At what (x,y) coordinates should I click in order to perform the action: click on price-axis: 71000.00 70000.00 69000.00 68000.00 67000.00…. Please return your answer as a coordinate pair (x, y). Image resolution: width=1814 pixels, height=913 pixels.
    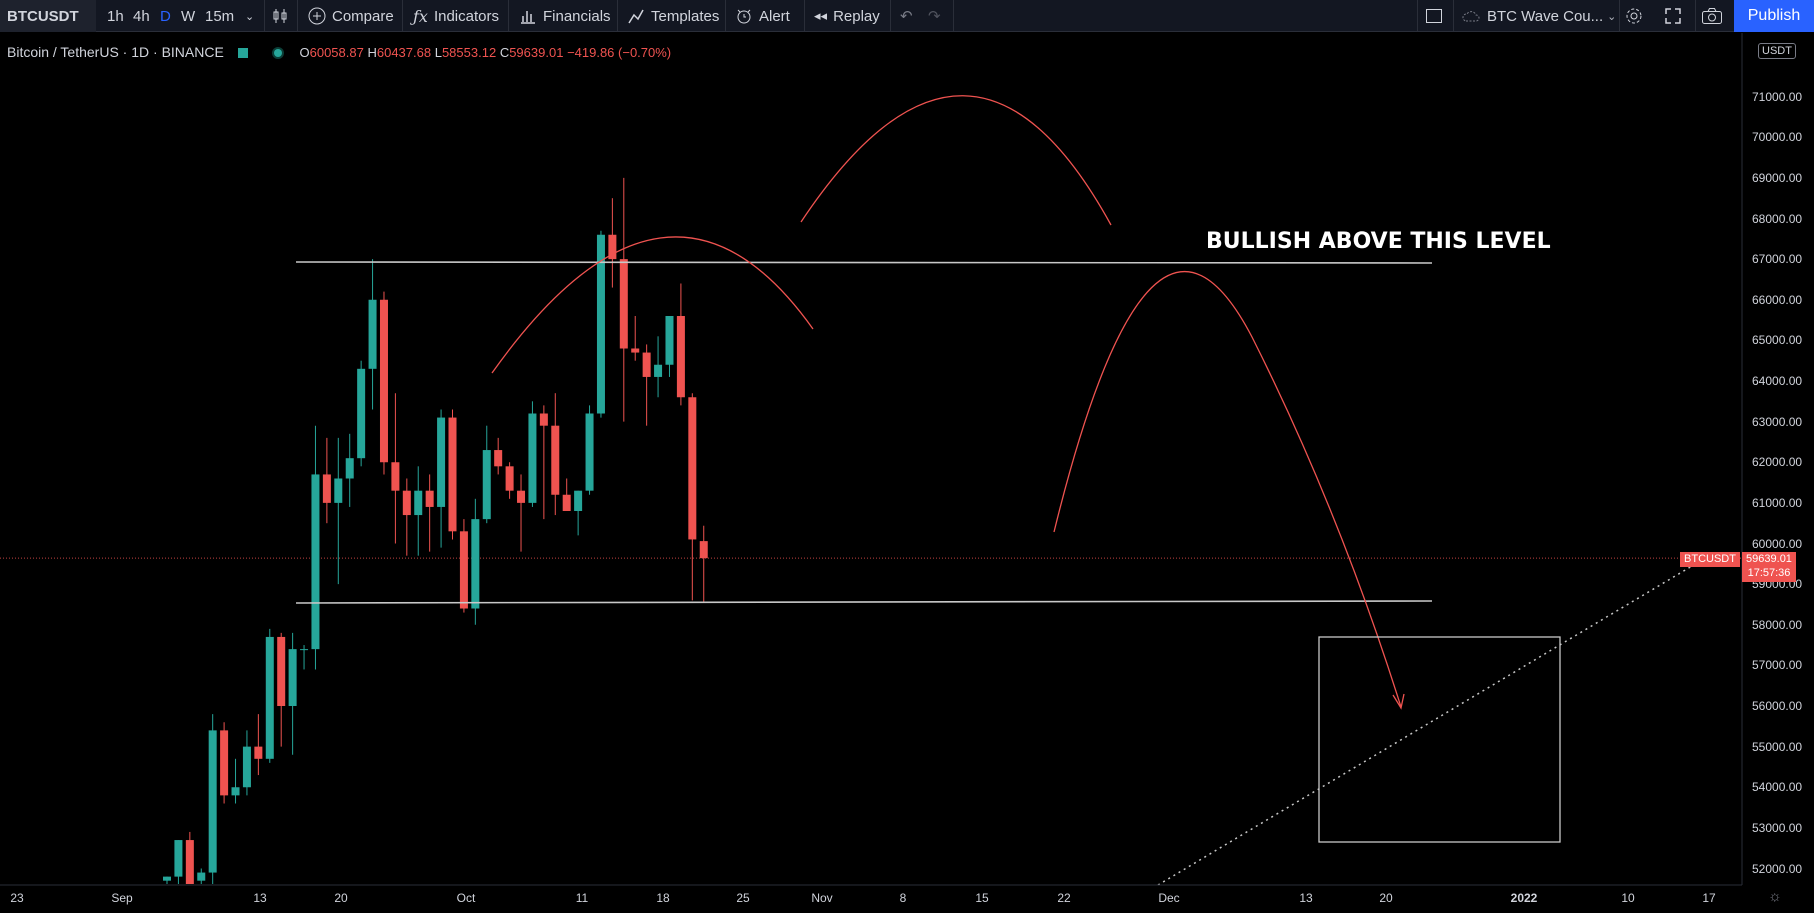
    Looking at the image, I should click on (1778, 459).